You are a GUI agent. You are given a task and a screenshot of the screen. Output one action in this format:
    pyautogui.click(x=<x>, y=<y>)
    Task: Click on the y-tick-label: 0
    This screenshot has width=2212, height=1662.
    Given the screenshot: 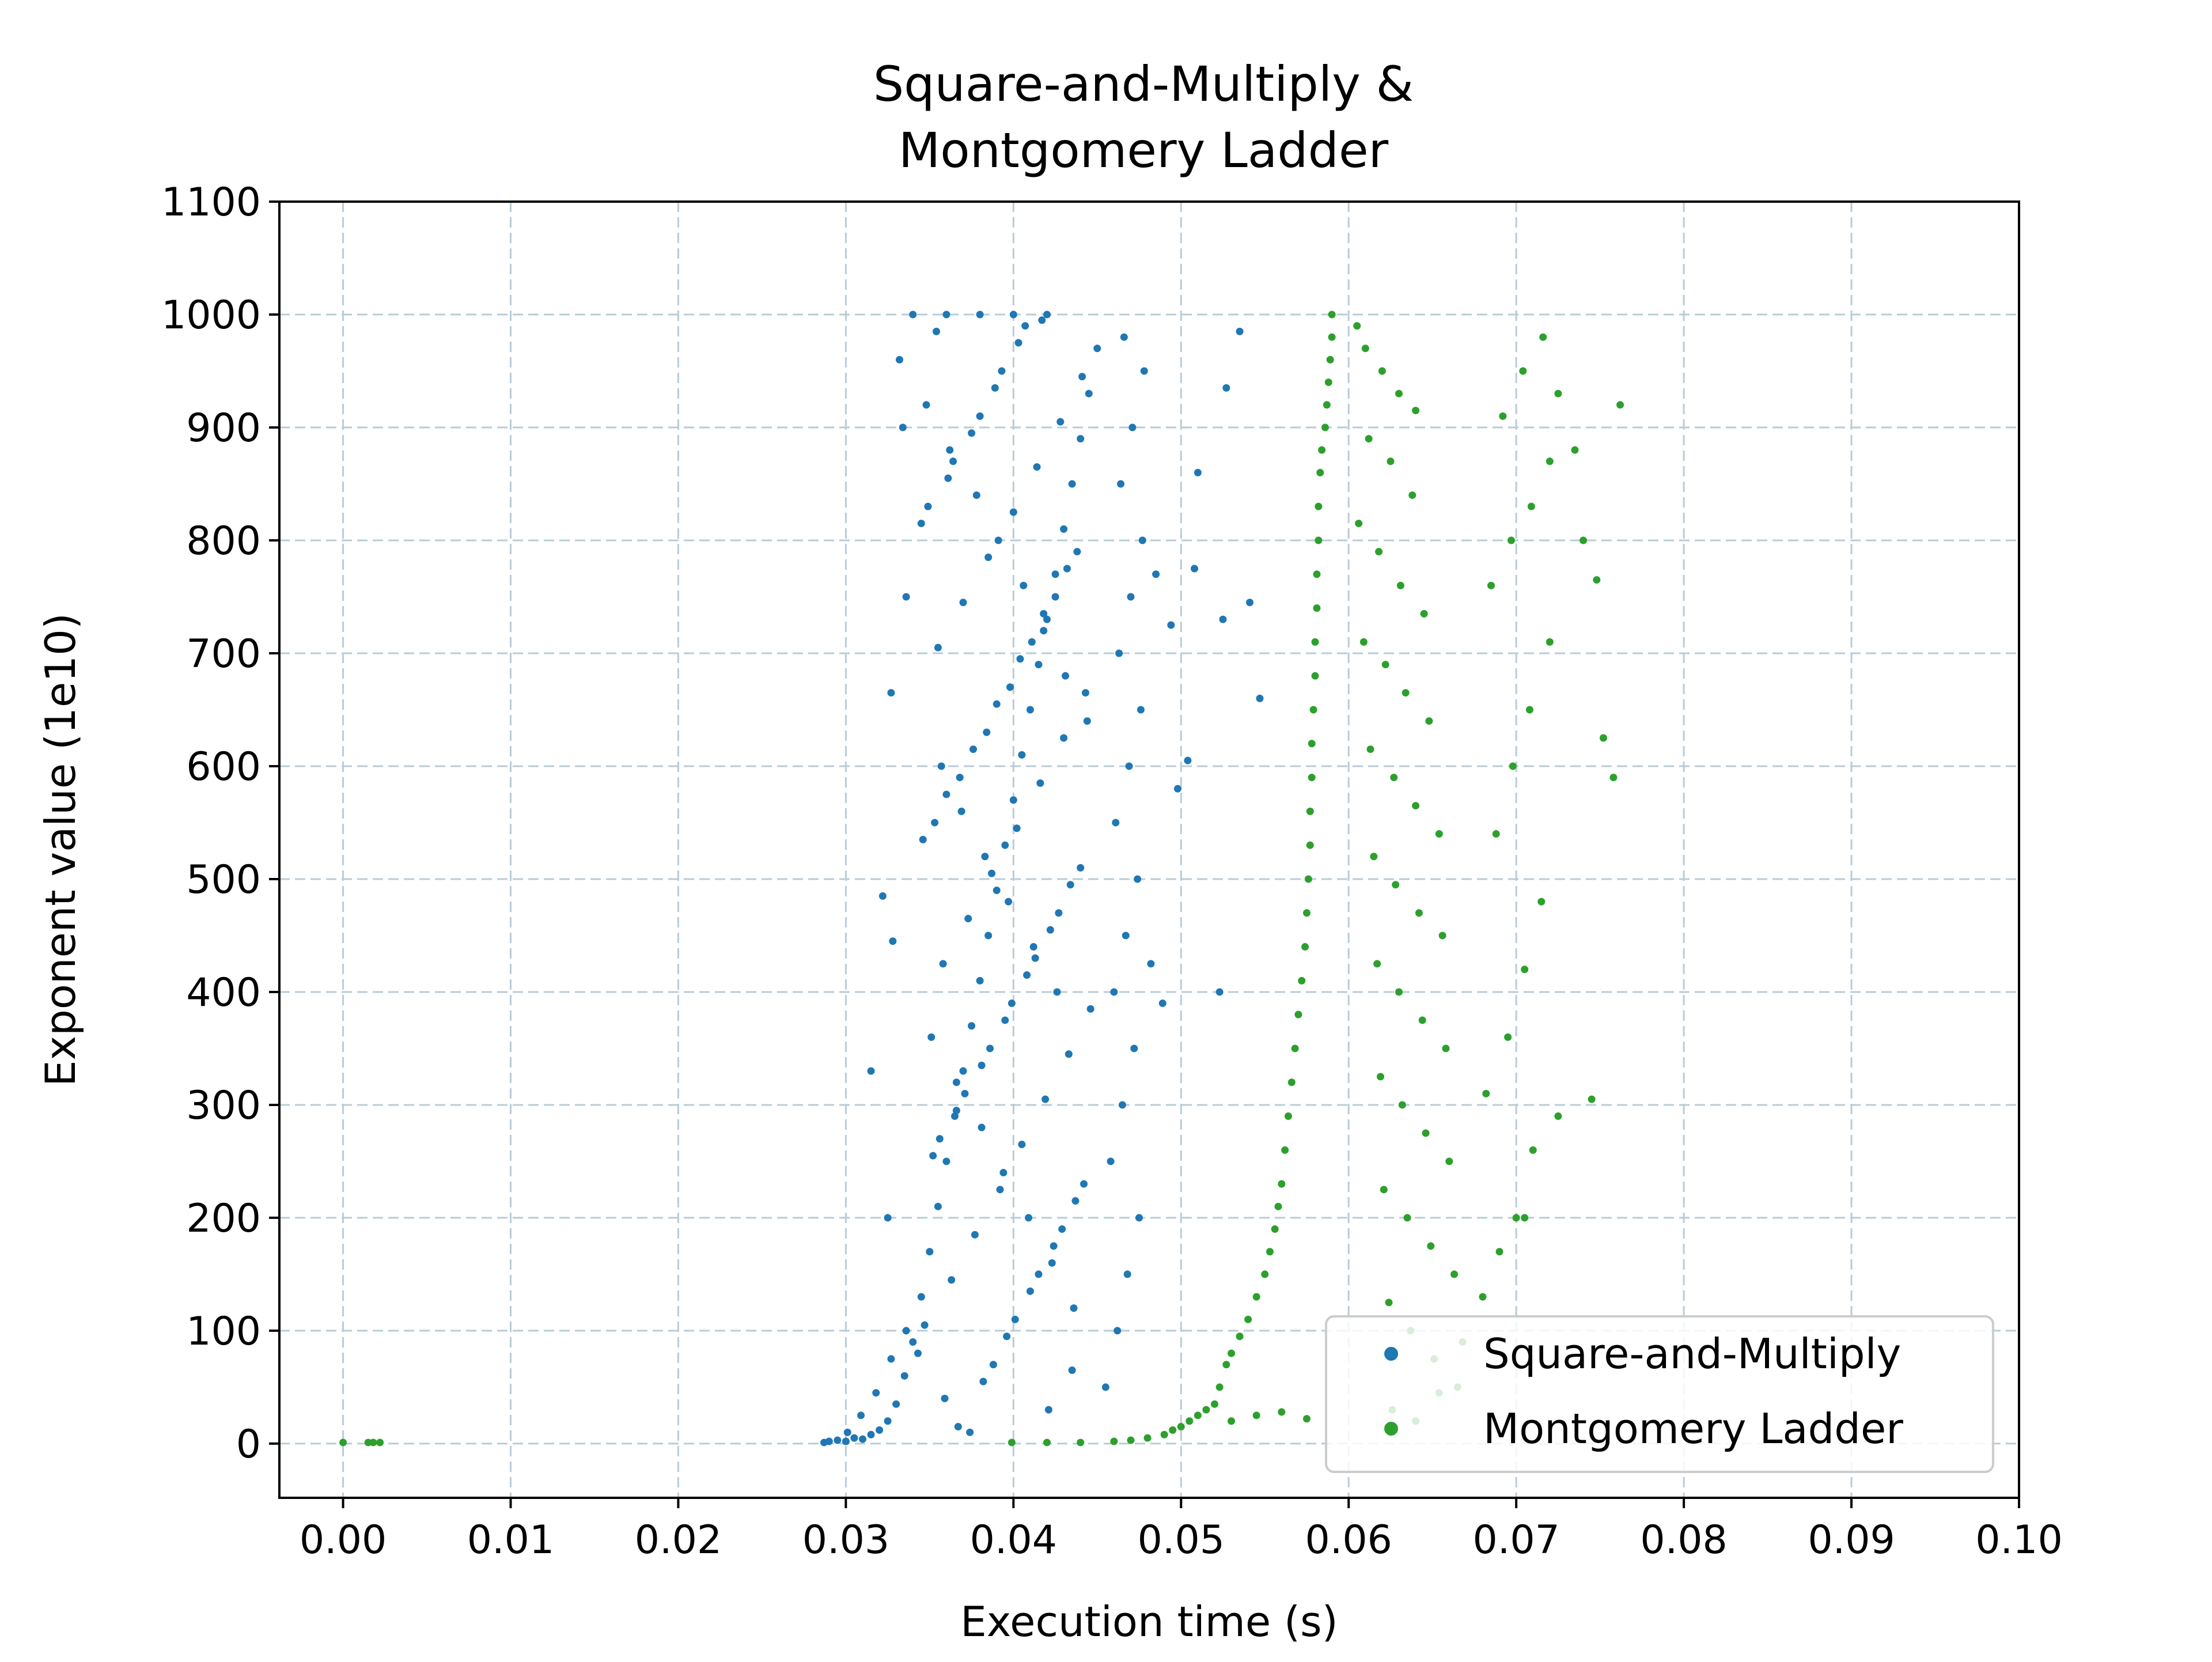 What is the action you would take?
    pyautogui.click(x=248, y=1444)
    